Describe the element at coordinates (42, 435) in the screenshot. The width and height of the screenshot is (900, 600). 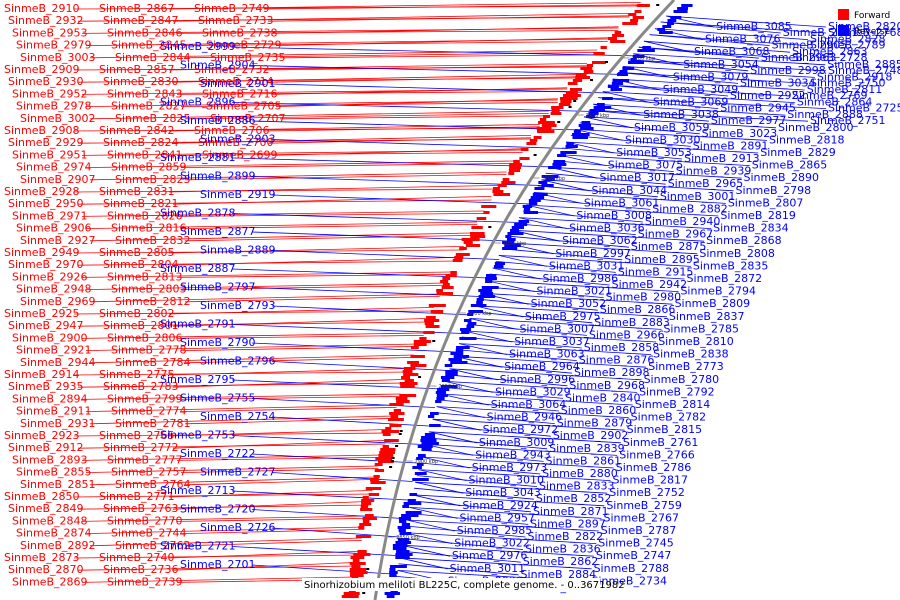
I see `gene-label: SinmeB_2923` at that location.